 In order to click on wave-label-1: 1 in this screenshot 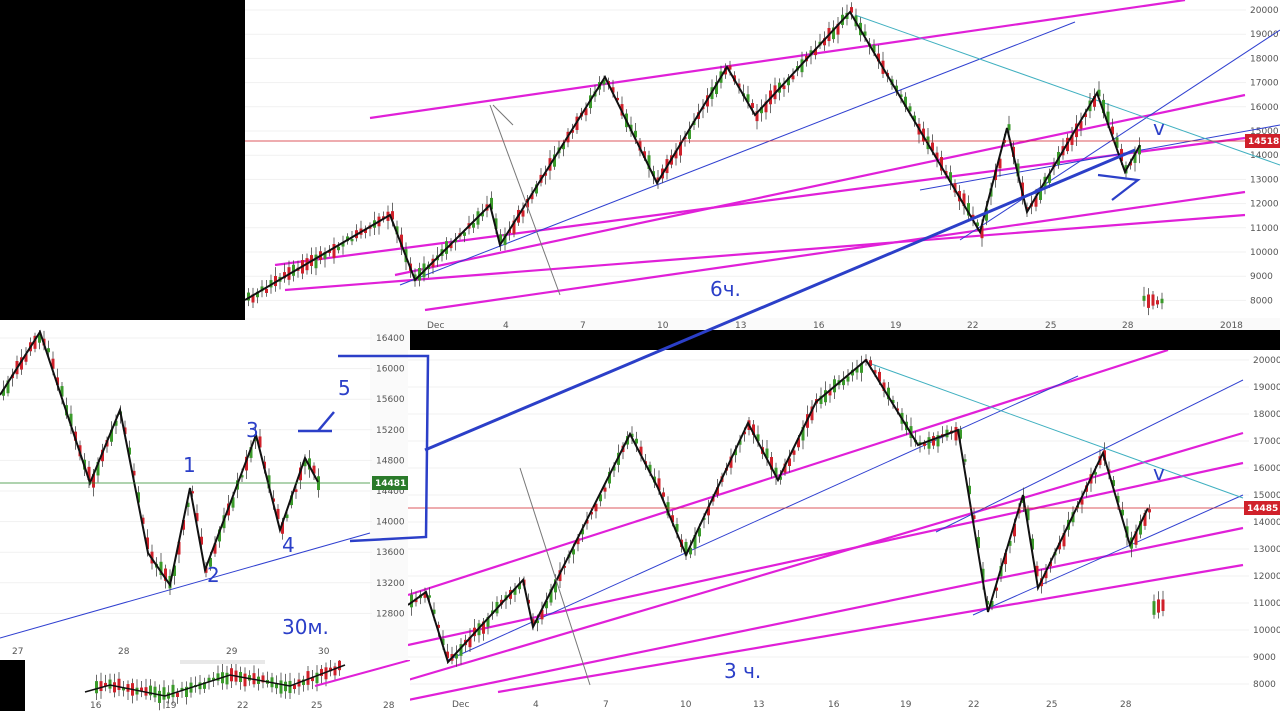, I will do `click(189, 465)`.